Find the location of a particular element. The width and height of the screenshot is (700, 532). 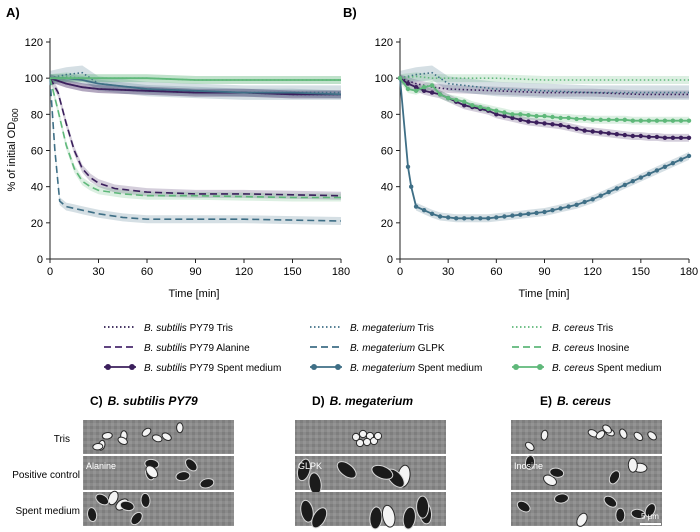

legend-condition: Tris is located at coordinates (424, 328).